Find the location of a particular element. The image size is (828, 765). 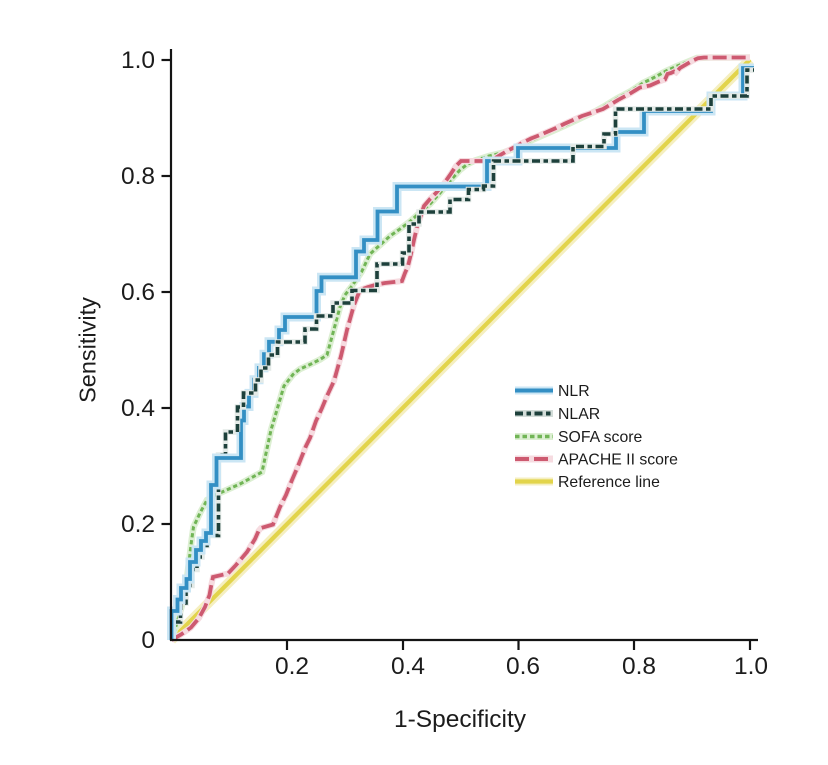

svg-text: 0 is located at coordinates (148, 640).